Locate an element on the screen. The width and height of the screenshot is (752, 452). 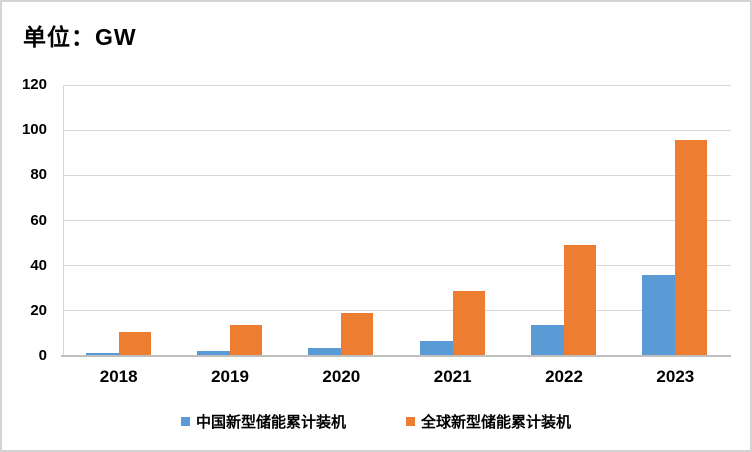
bar-series-0-2022 is located at coordinates (547, 339).